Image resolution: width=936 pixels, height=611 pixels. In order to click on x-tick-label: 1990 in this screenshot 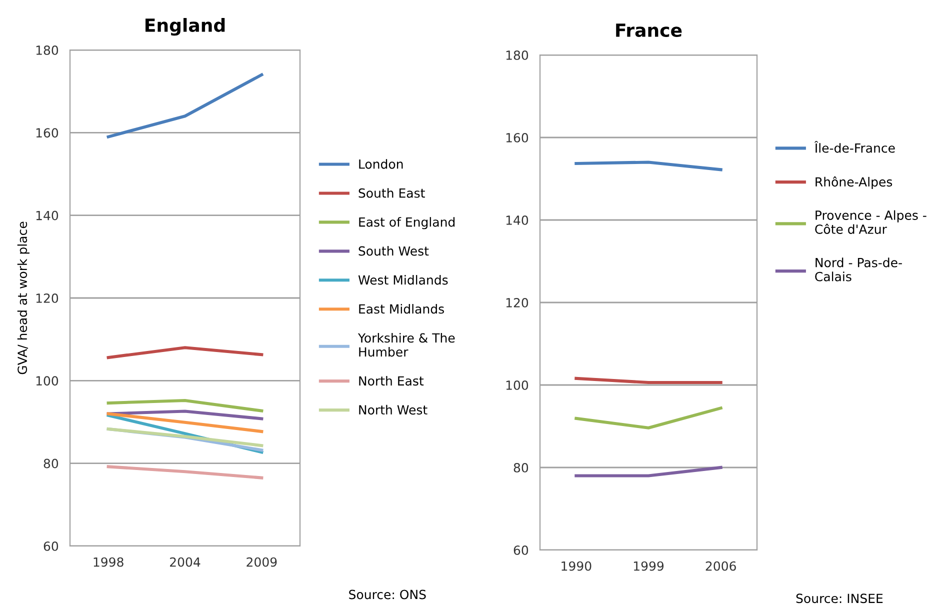, I will do `click(577, 566)`.